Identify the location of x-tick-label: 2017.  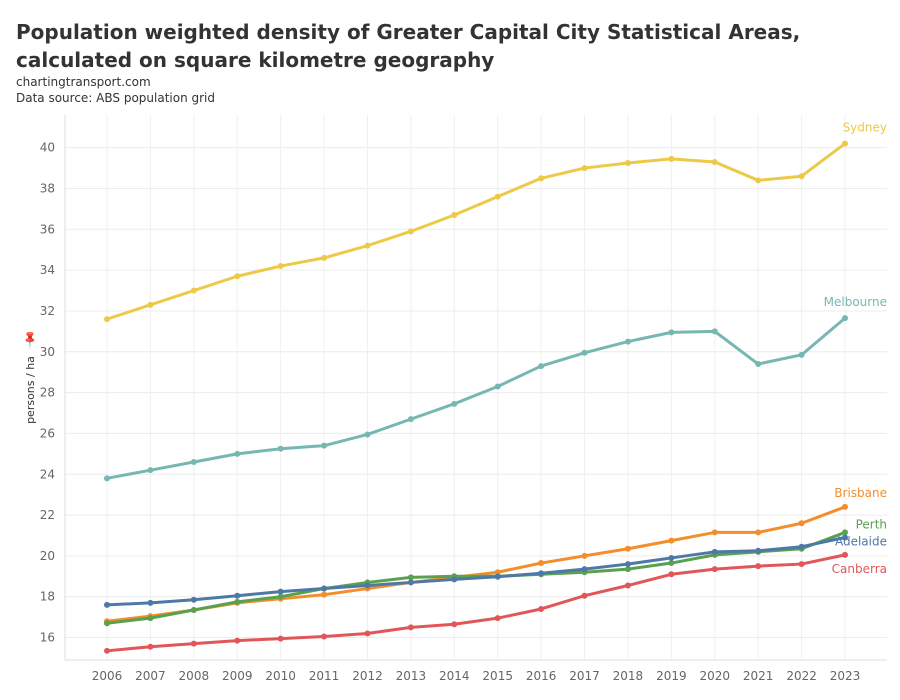
(584, 676).